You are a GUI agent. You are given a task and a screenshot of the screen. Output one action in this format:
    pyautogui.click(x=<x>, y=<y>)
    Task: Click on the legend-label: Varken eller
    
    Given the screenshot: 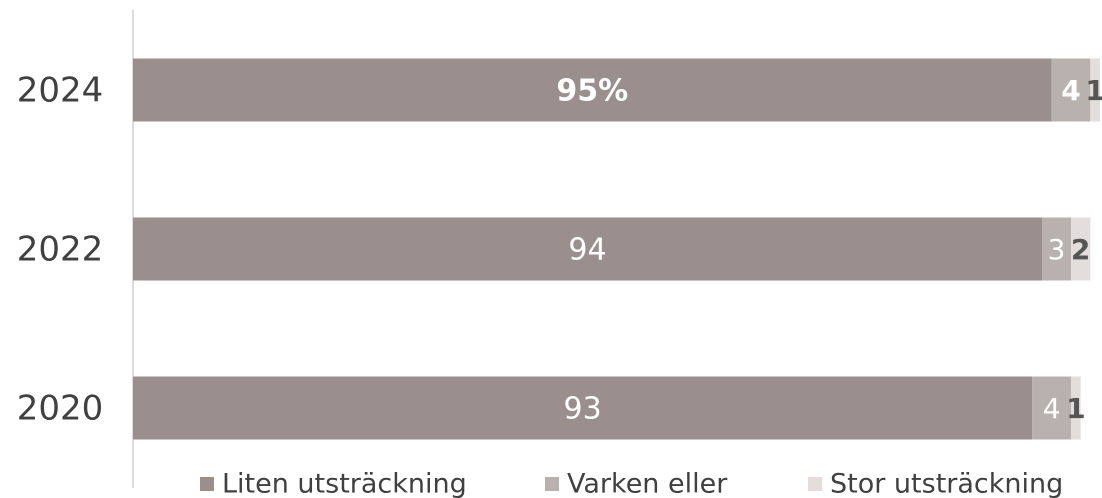 What is the action you would take?
    pyautogui.click(x=647, y=483)
    